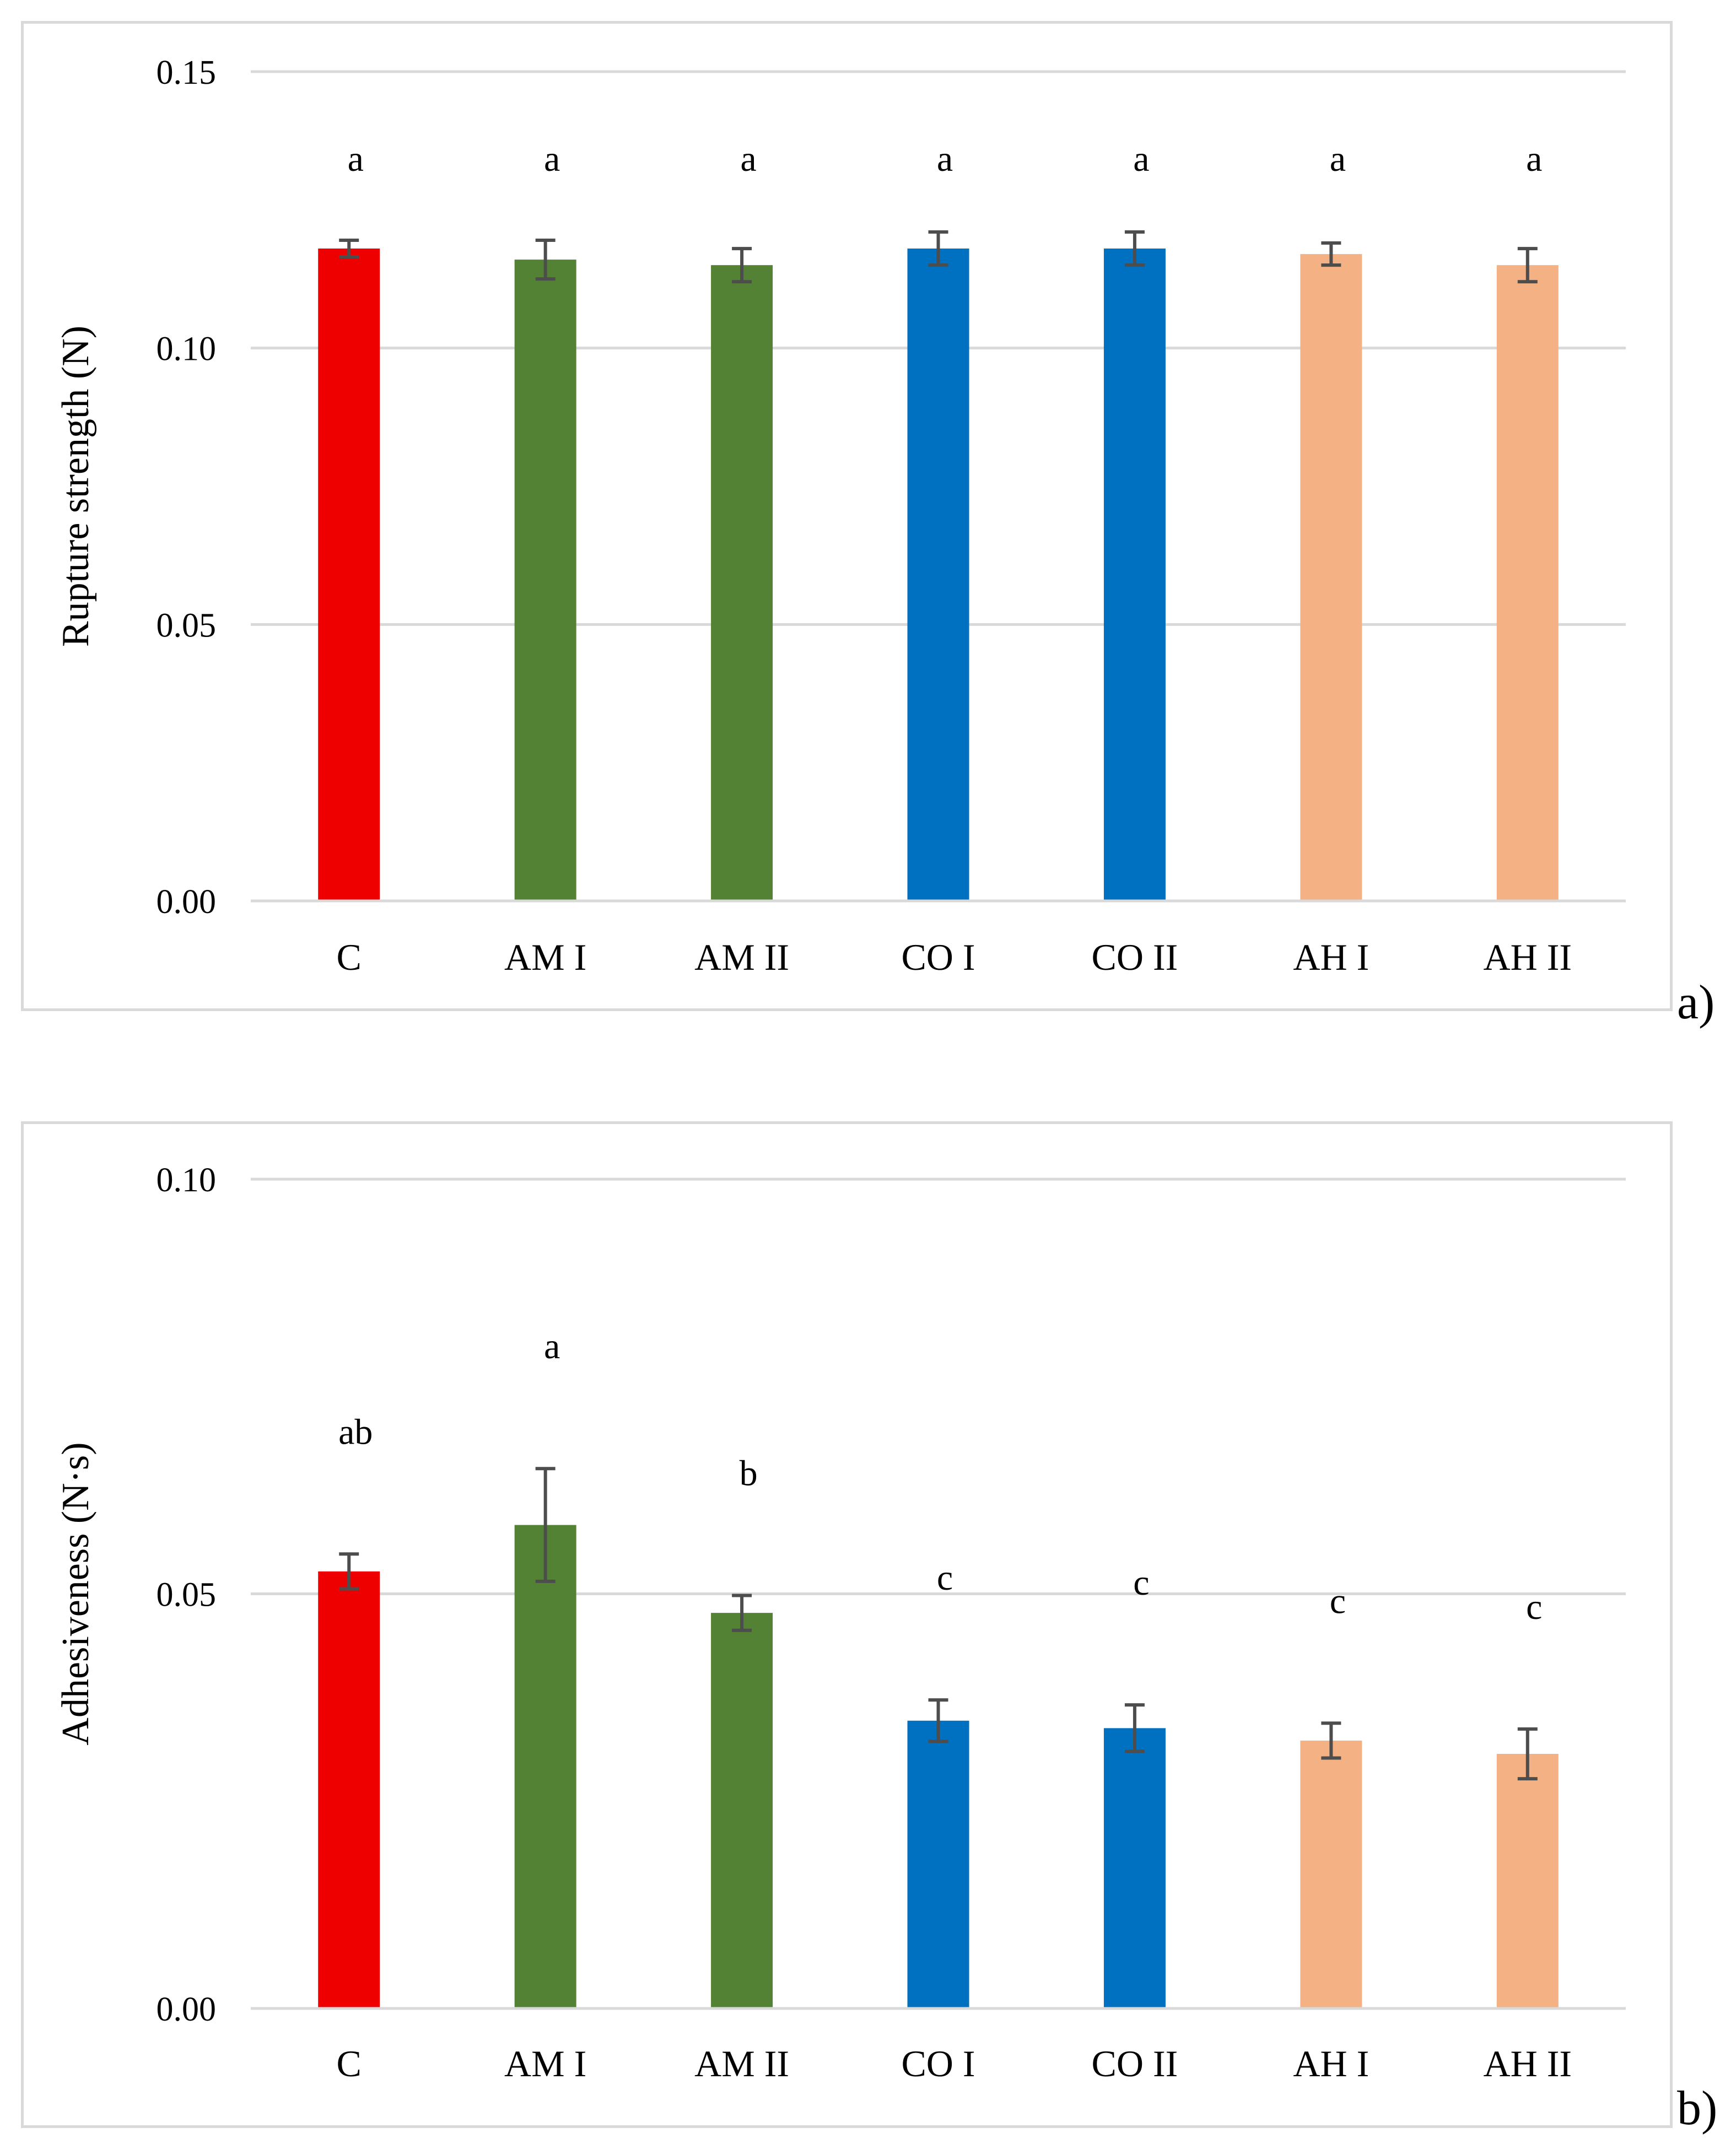  I want to click on y-tick-label: 0.15, so click(187, 72).